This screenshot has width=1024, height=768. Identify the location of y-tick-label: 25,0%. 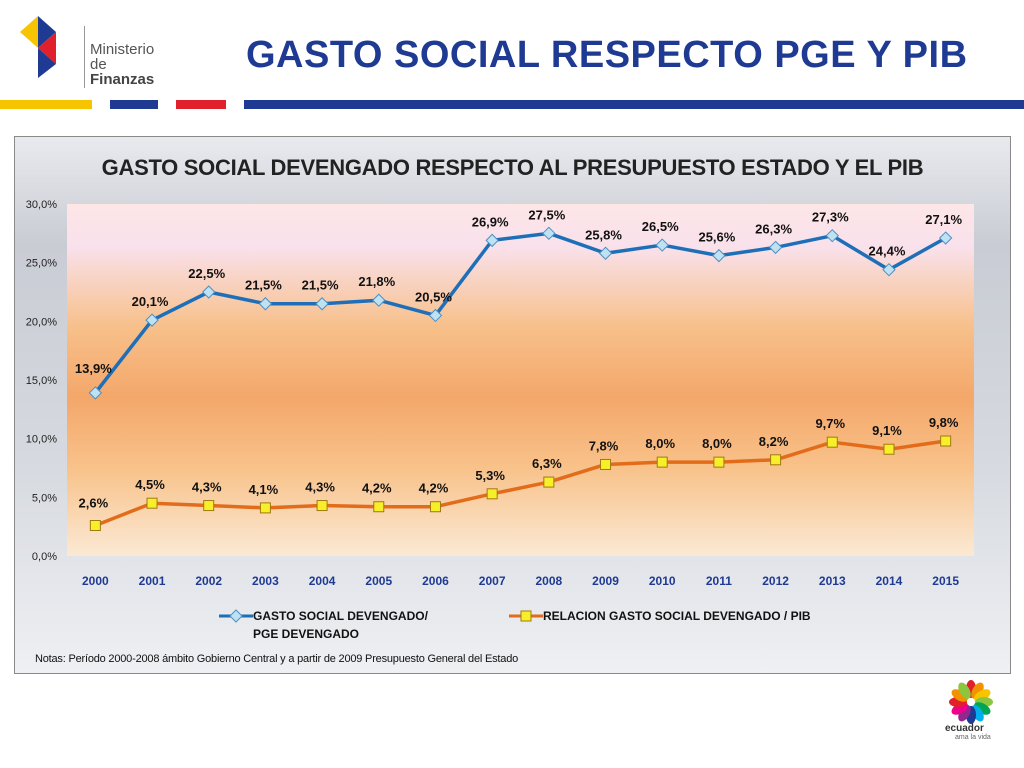
(41, 264).